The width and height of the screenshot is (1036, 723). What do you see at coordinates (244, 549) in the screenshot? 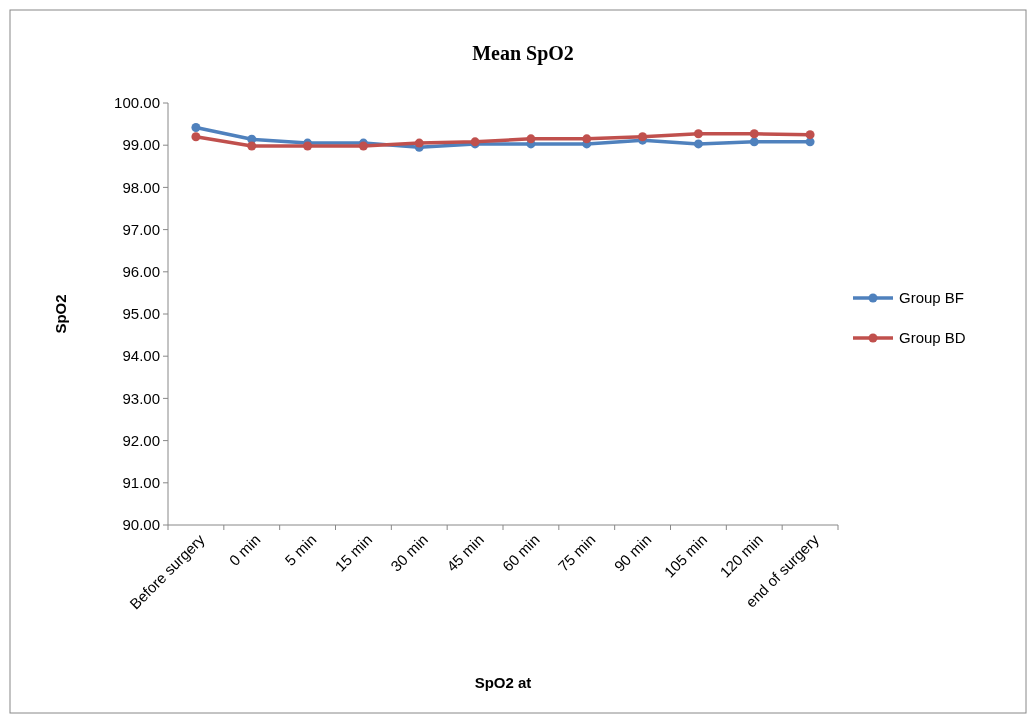
I see `x-tick-label: 0 min` at bounding box center [244, 549].